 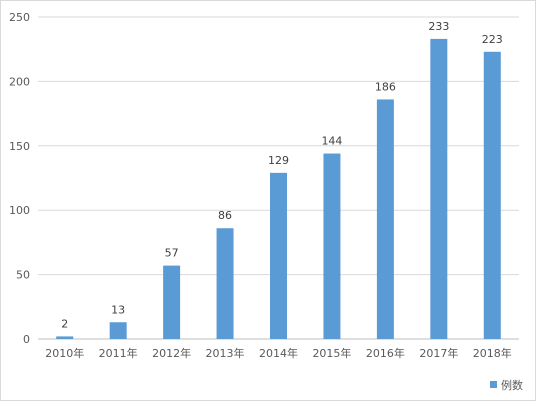 What do you see at coordinates (385, 86) in the screenshot?
I see `data-label: 186` at bounding box center [385, 86].